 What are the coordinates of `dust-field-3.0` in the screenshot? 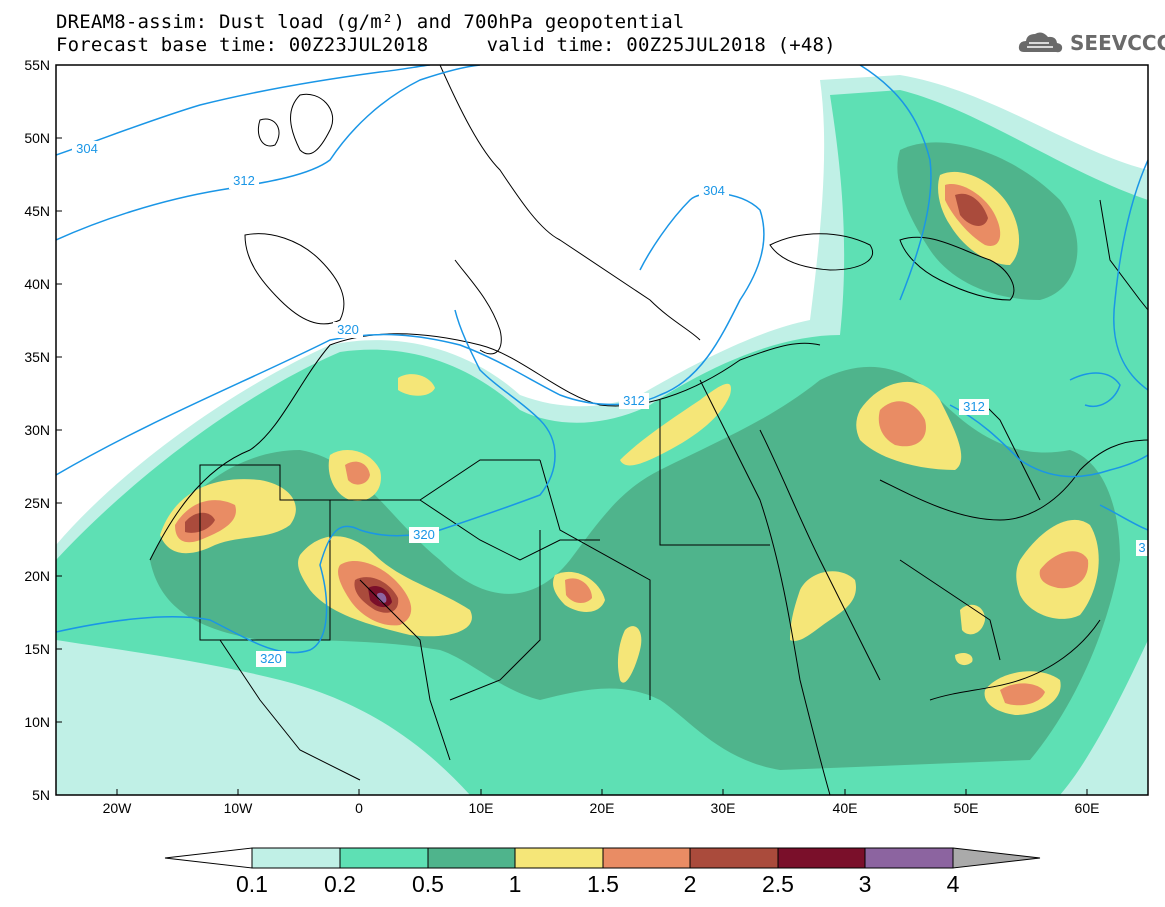 It's located at (382, 597).